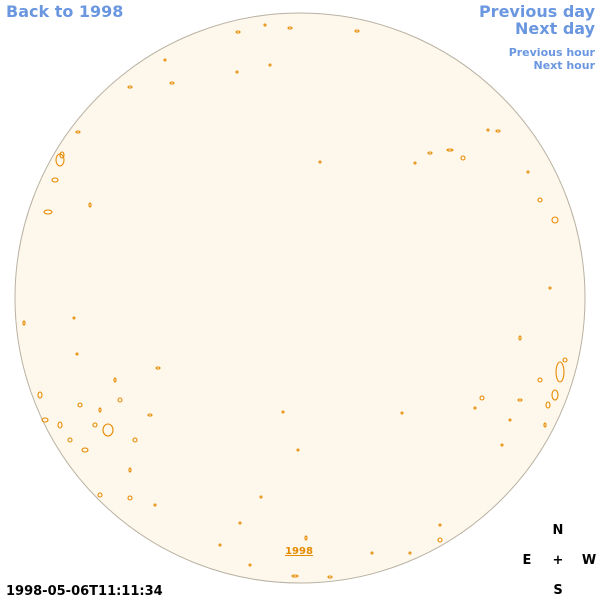 This screenshot has height=600, width=600. Describe the element at coordinates (552, 52) in the screenshot. I see `previous-hour-link: Previous hour` at that location.